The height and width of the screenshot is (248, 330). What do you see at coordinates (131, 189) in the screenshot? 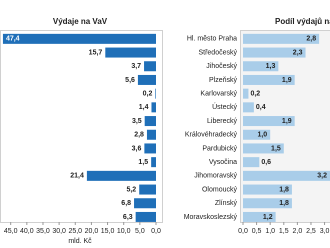
I see `value-label: 5,2` at bounding box center [131, 189].